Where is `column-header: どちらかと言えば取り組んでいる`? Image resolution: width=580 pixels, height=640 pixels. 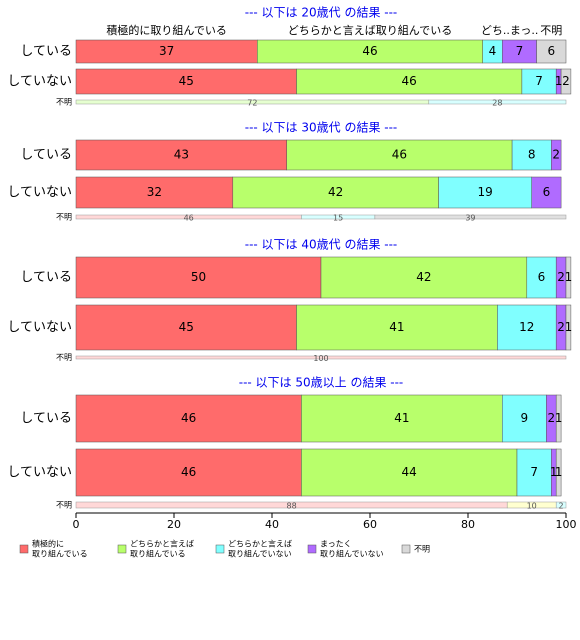 column-header: どちらかと言えば取り組んでいる is located at coordinates (370, 30).